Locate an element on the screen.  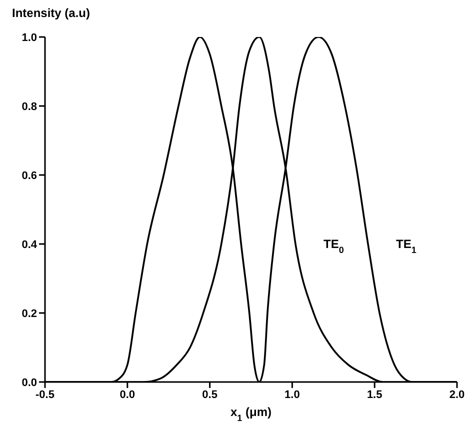
text: TE$_{1}$ is located at coordinates (406, 246).